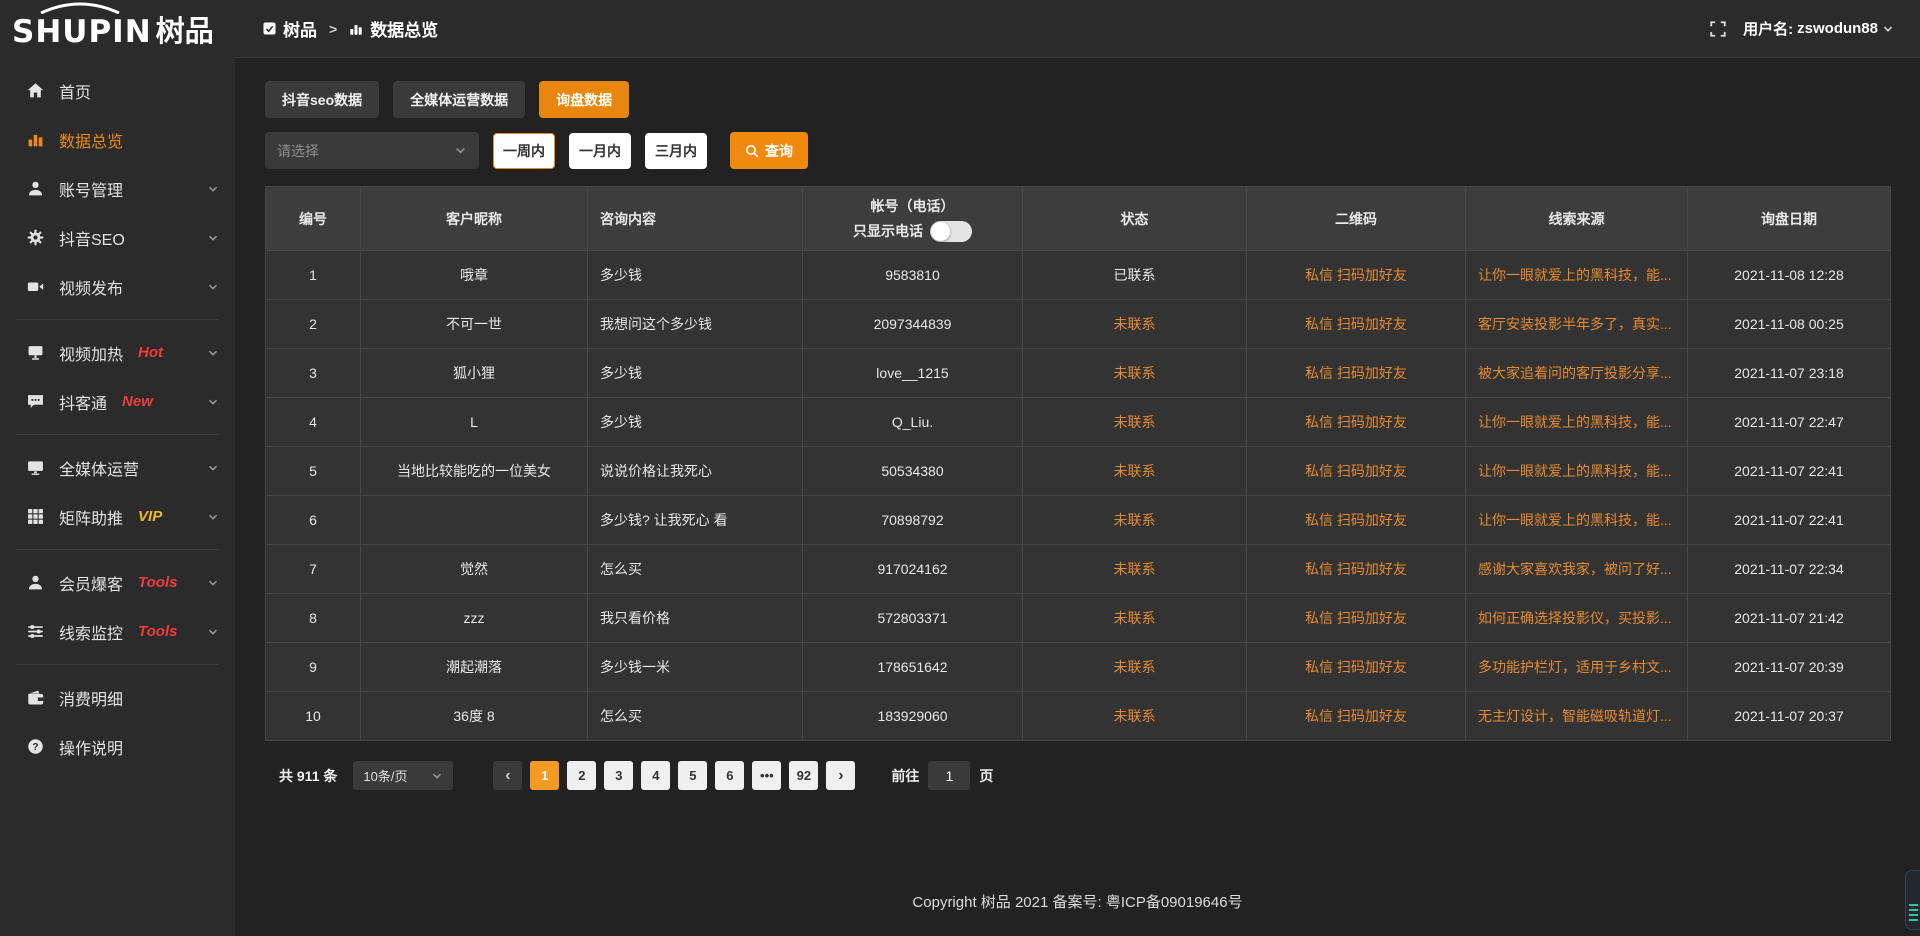  Describe the element at coordinates (459, 99) in the screenshot. I see `tab-omnimedia-data: 全媒体运营数据` at that location.